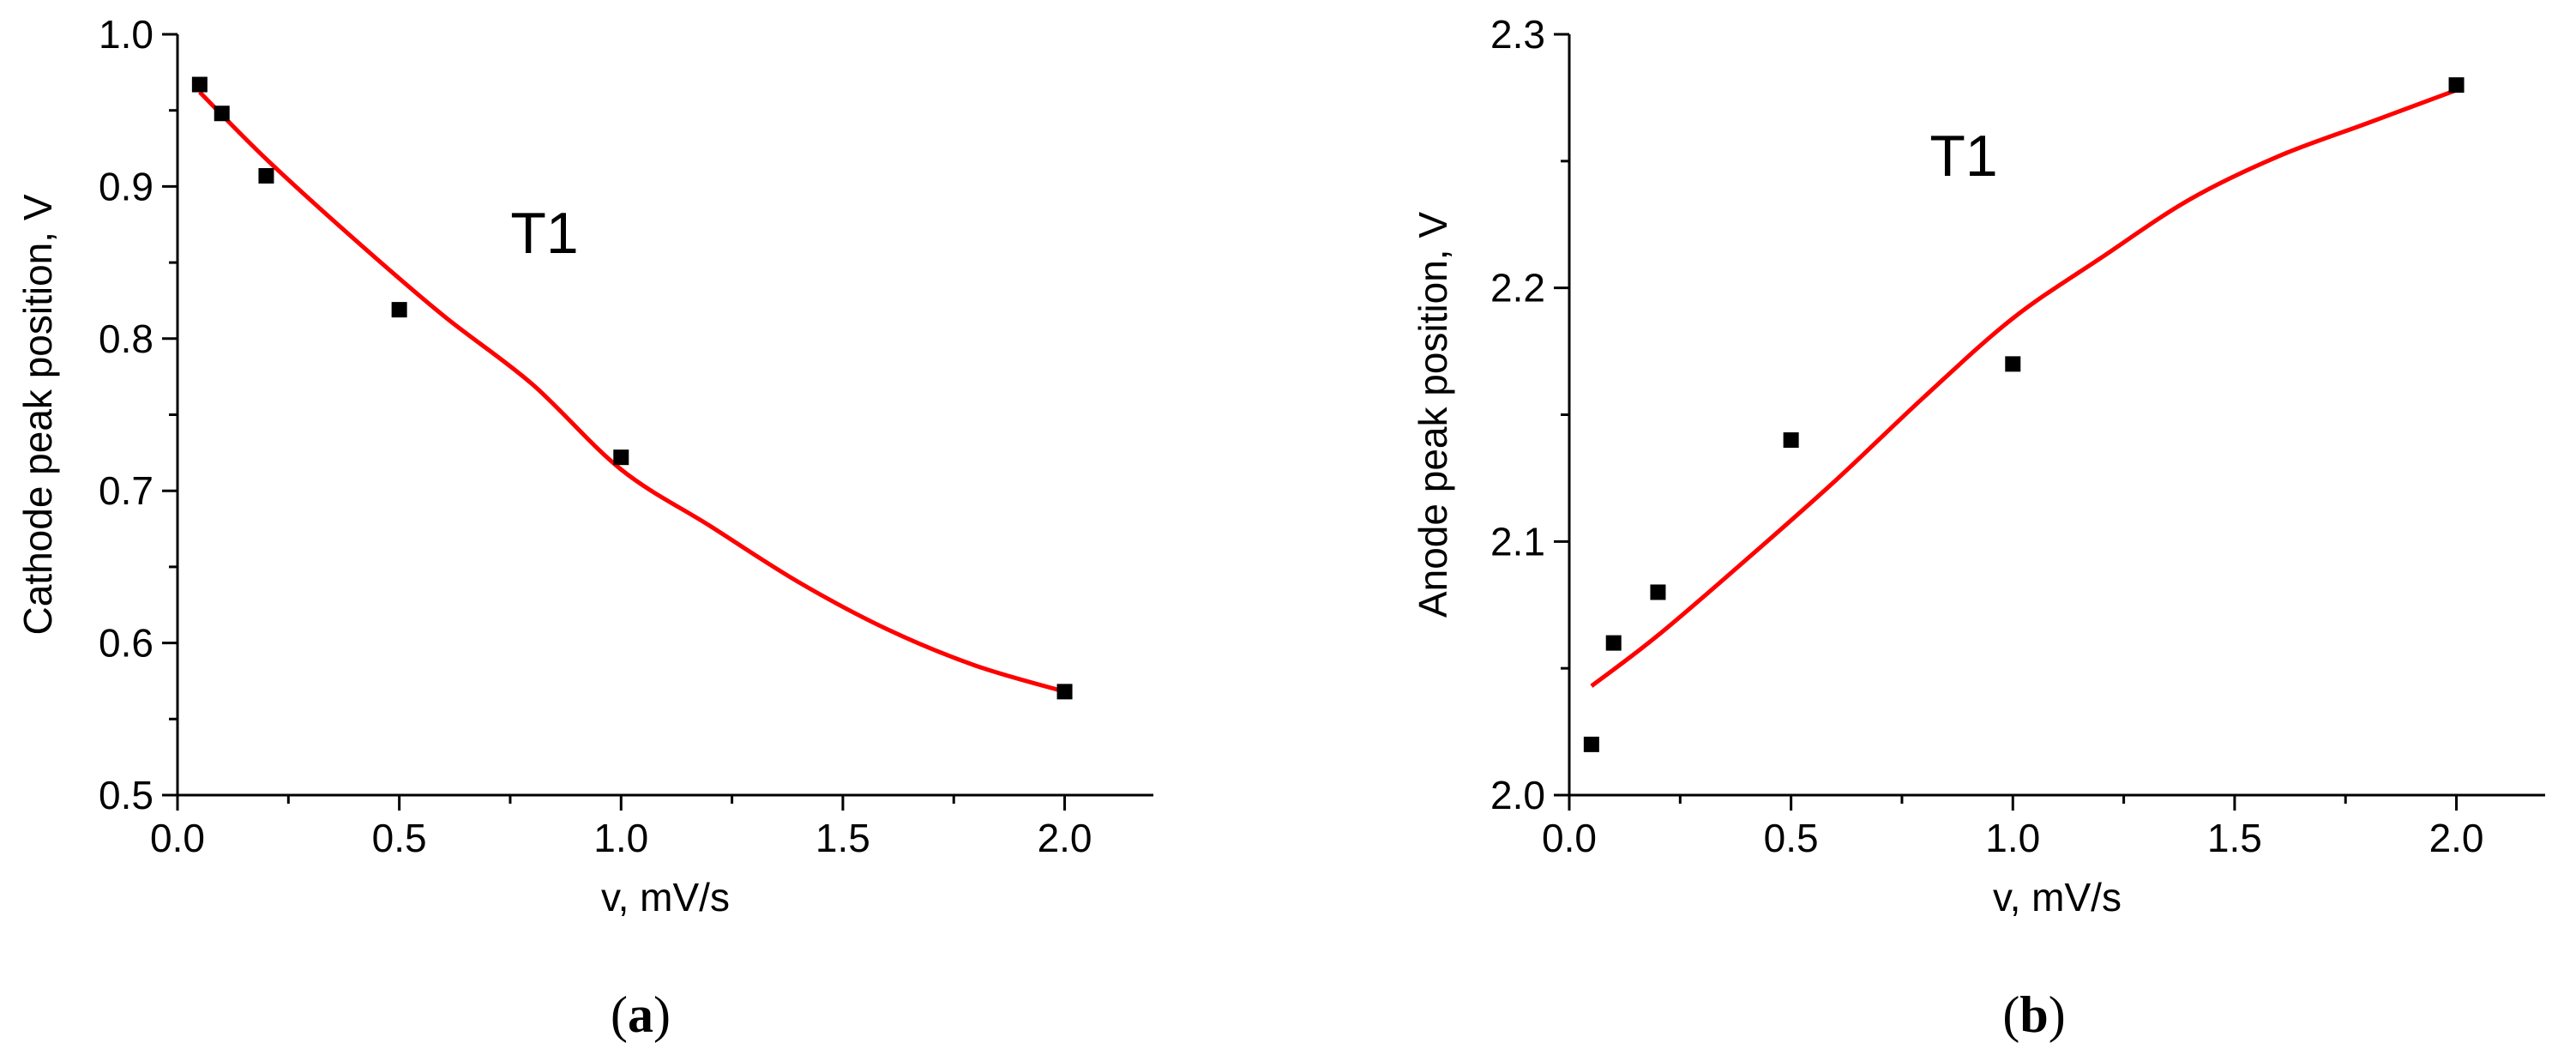 The width and height of the screenshot is (2576, 1055). What do you see at coordinates (1433, 415) in the screenshot?
I see `chart1-y-axis-label: Anode peak position, V` at bounding box center [1433, 415].